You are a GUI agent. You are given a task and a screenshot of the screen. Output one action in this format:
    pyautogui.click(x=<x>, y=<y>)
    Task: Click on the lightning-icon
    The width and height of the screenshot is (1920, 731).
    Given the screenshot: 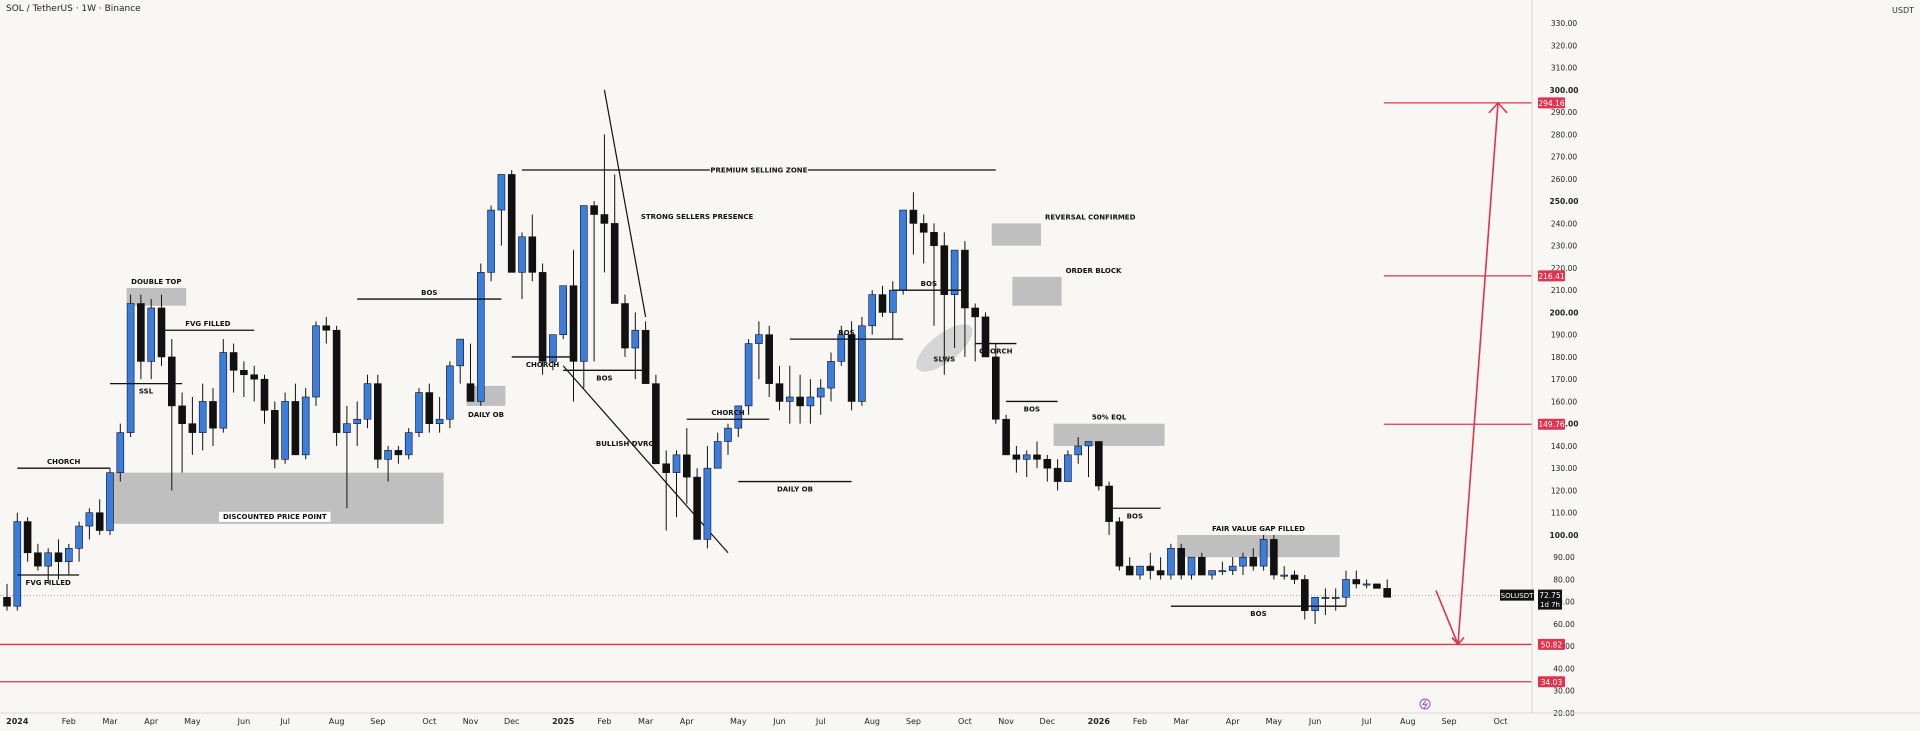 What is the action you would take?
    pyautogui.click(x=1425, y=704)
    